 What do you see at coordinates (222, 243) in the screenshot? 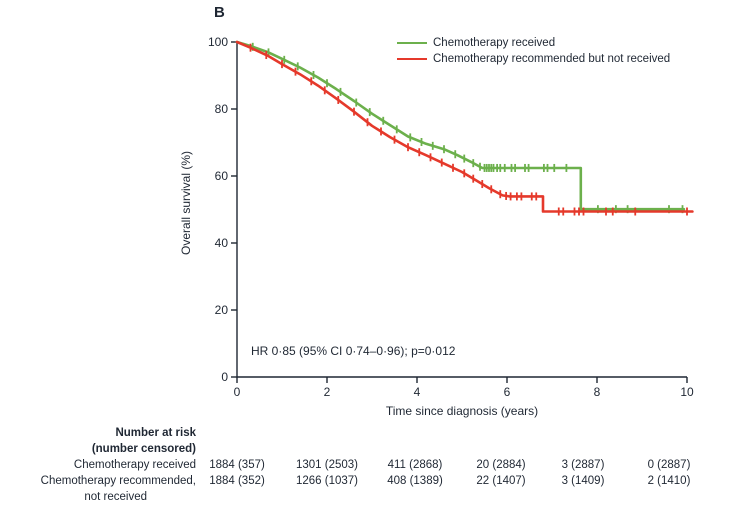
I see `svg-text: 40` at bounding box center [222, 243].